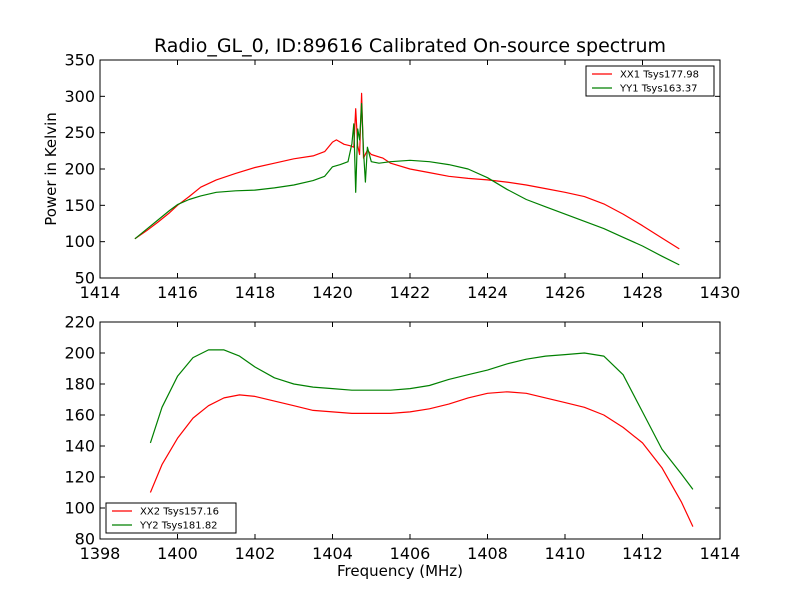  I want to click on x-tick-label-0-5: 1424, so click(487, 292).